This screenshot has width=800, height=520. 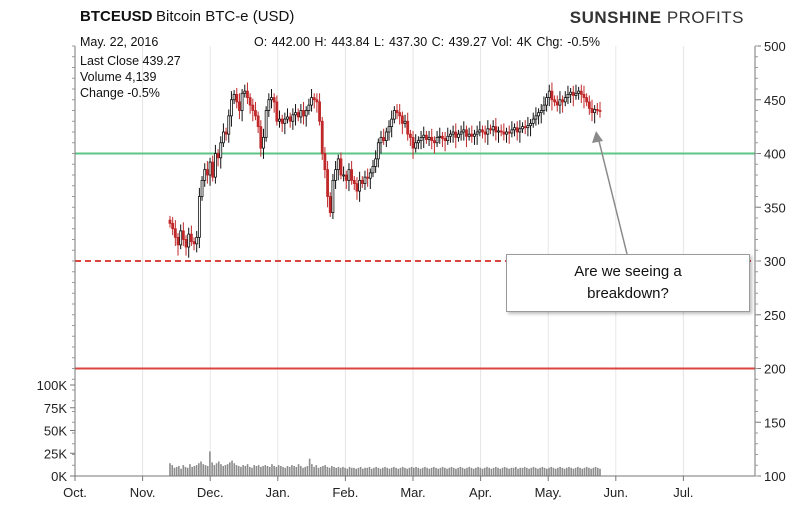 I want to click on price-tick-label: 400, so click(x=775, y=154).